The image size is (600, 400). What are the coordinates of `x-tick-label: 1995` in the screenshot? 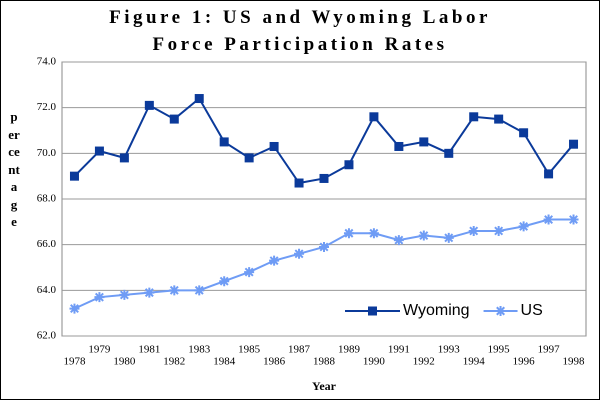 It's located at (499, 350).